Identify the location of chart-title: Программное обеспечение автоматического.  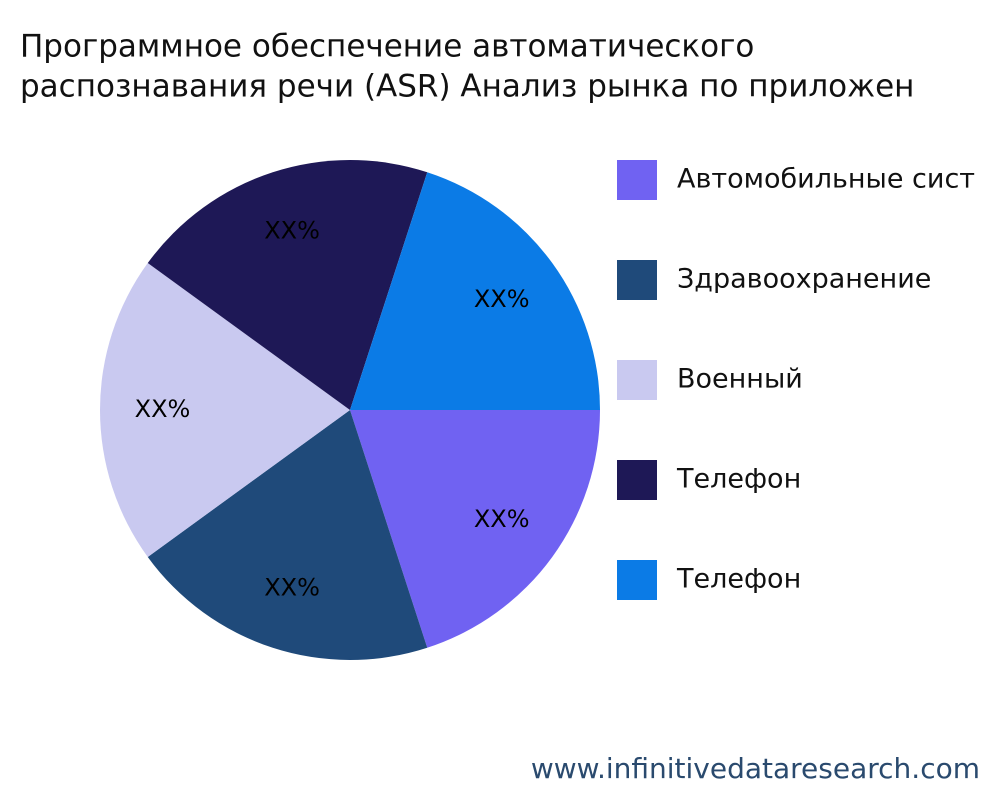
(387, 47).